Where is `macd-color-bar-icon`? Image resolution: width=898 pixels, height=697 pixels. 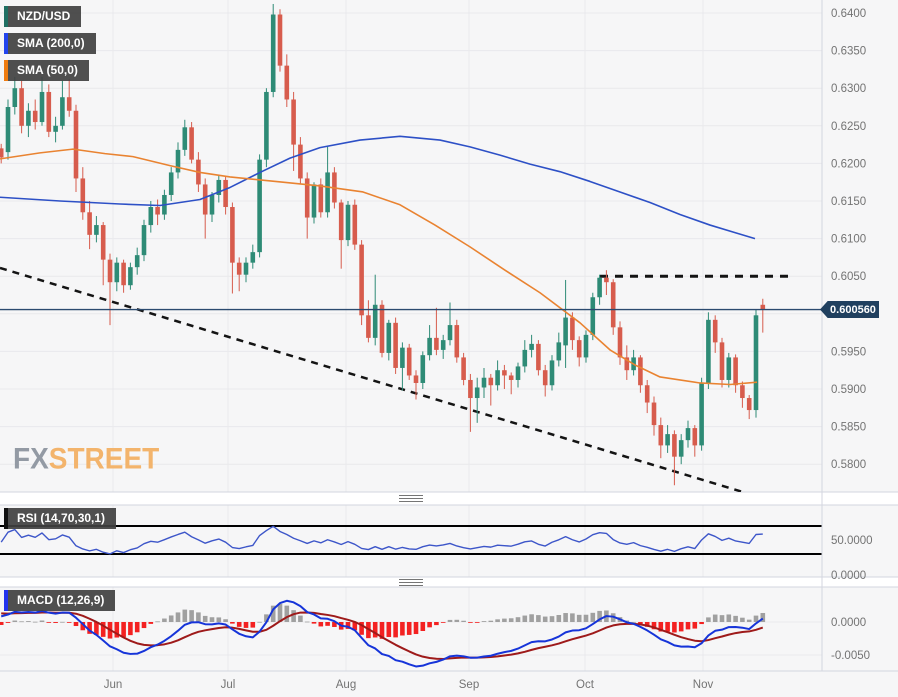
macd-color-bar-icon is located at coordinates (6, 600).